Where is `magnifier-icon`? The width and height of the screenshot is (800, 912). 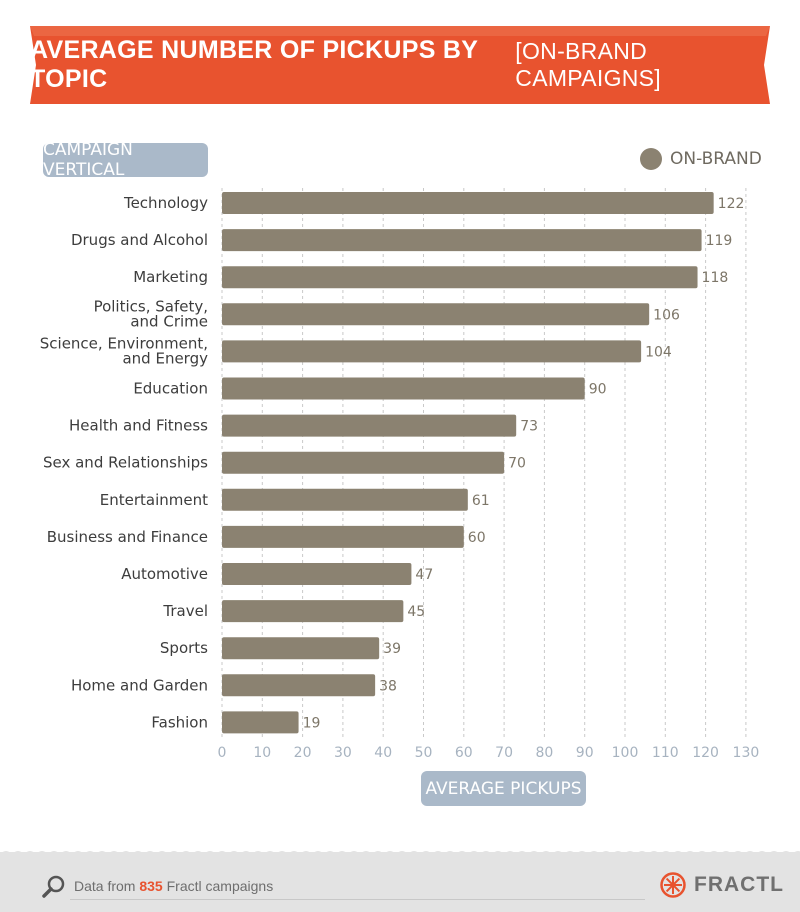
magnifier-icon is located at coordinates (53, 886).